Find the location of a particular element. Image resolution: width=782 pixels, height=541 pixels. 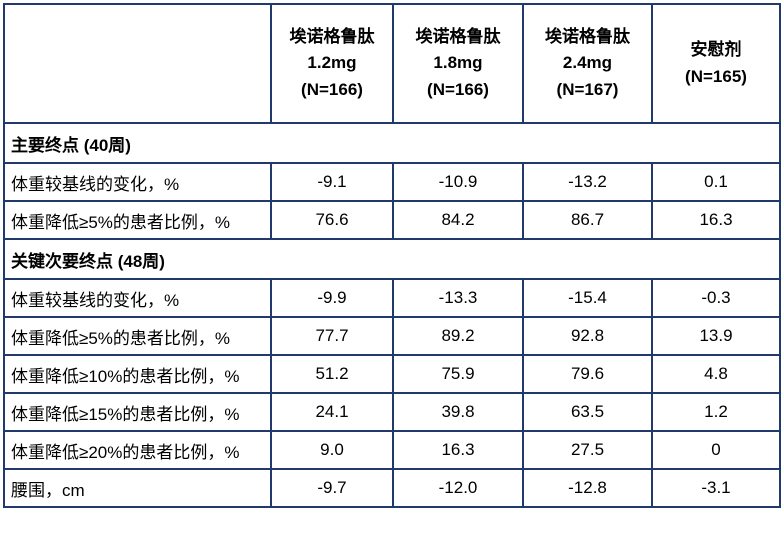

table-row: 体重降低≥5%的患者比例，% 77.7 89.2 92.8 13.9 is located at coordinates (392, 336).